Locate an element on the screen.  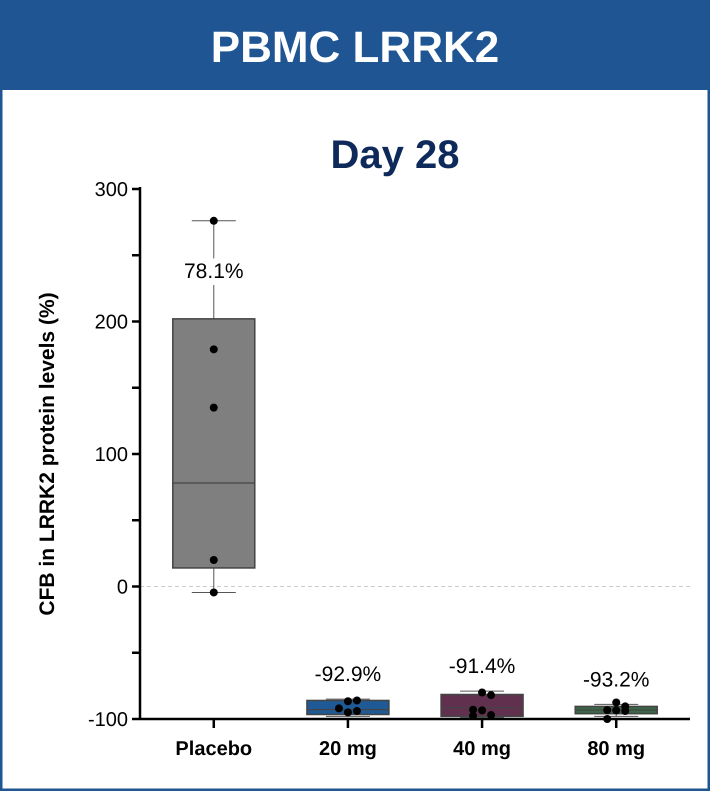
y-tick-label: 300 is located at coordinates (111, 190).